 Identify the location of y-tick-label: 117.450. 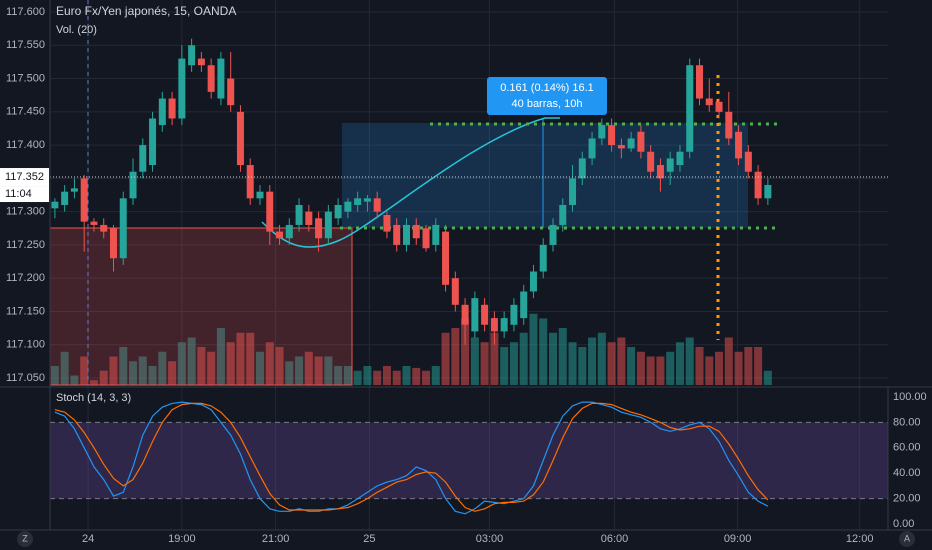
(25, 112).